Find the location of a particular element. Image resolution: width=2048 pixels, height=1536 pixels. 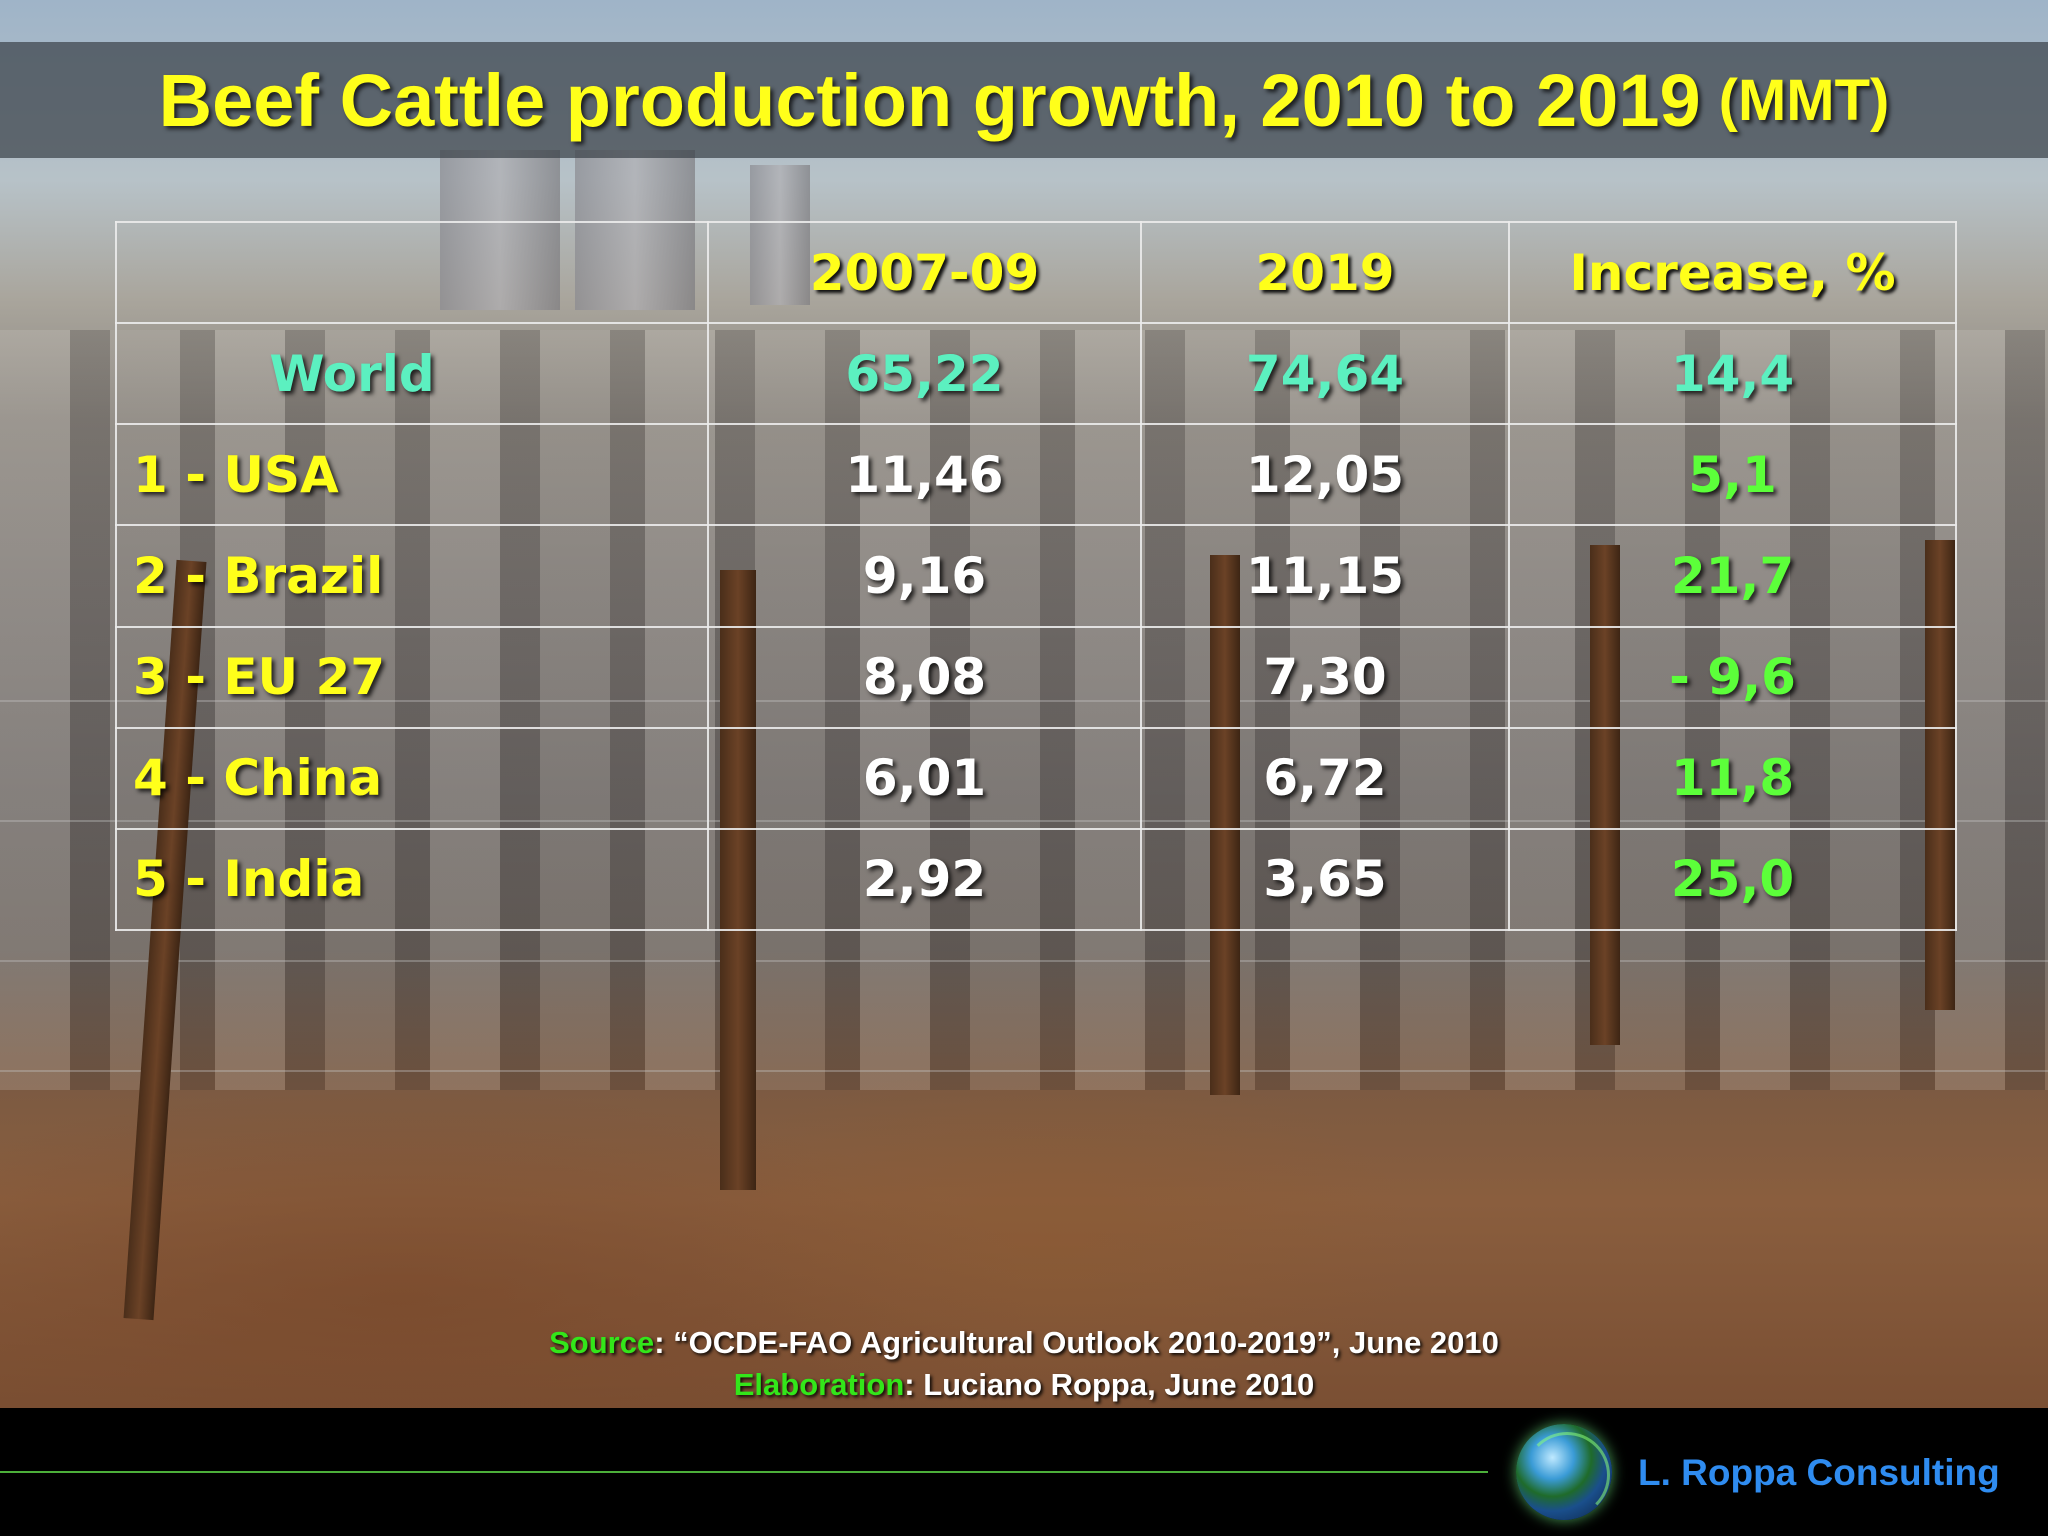

value-increase: 21,7 is located at coordinates (1732, 576).